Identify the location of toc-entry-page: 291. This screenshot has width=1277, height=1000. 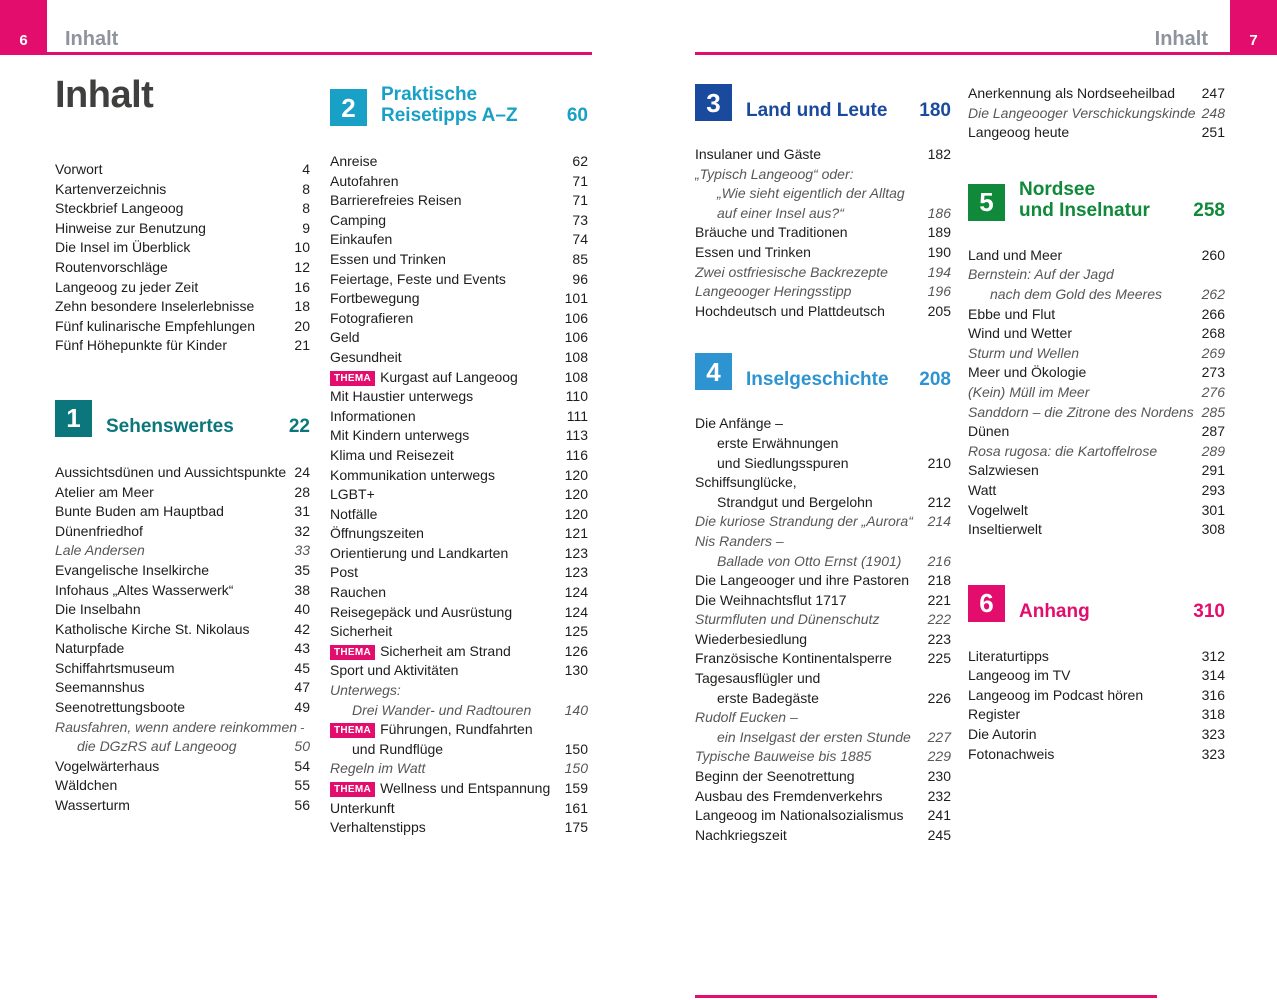
(1213, 470).